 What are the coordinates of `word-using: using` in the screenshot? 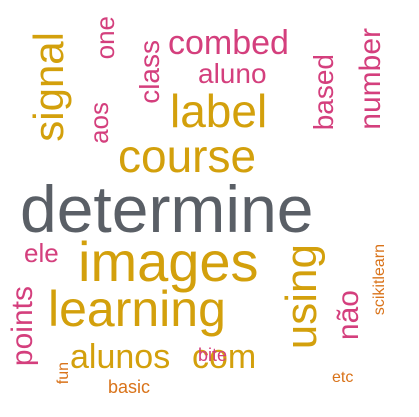 It's located at (301, 297).